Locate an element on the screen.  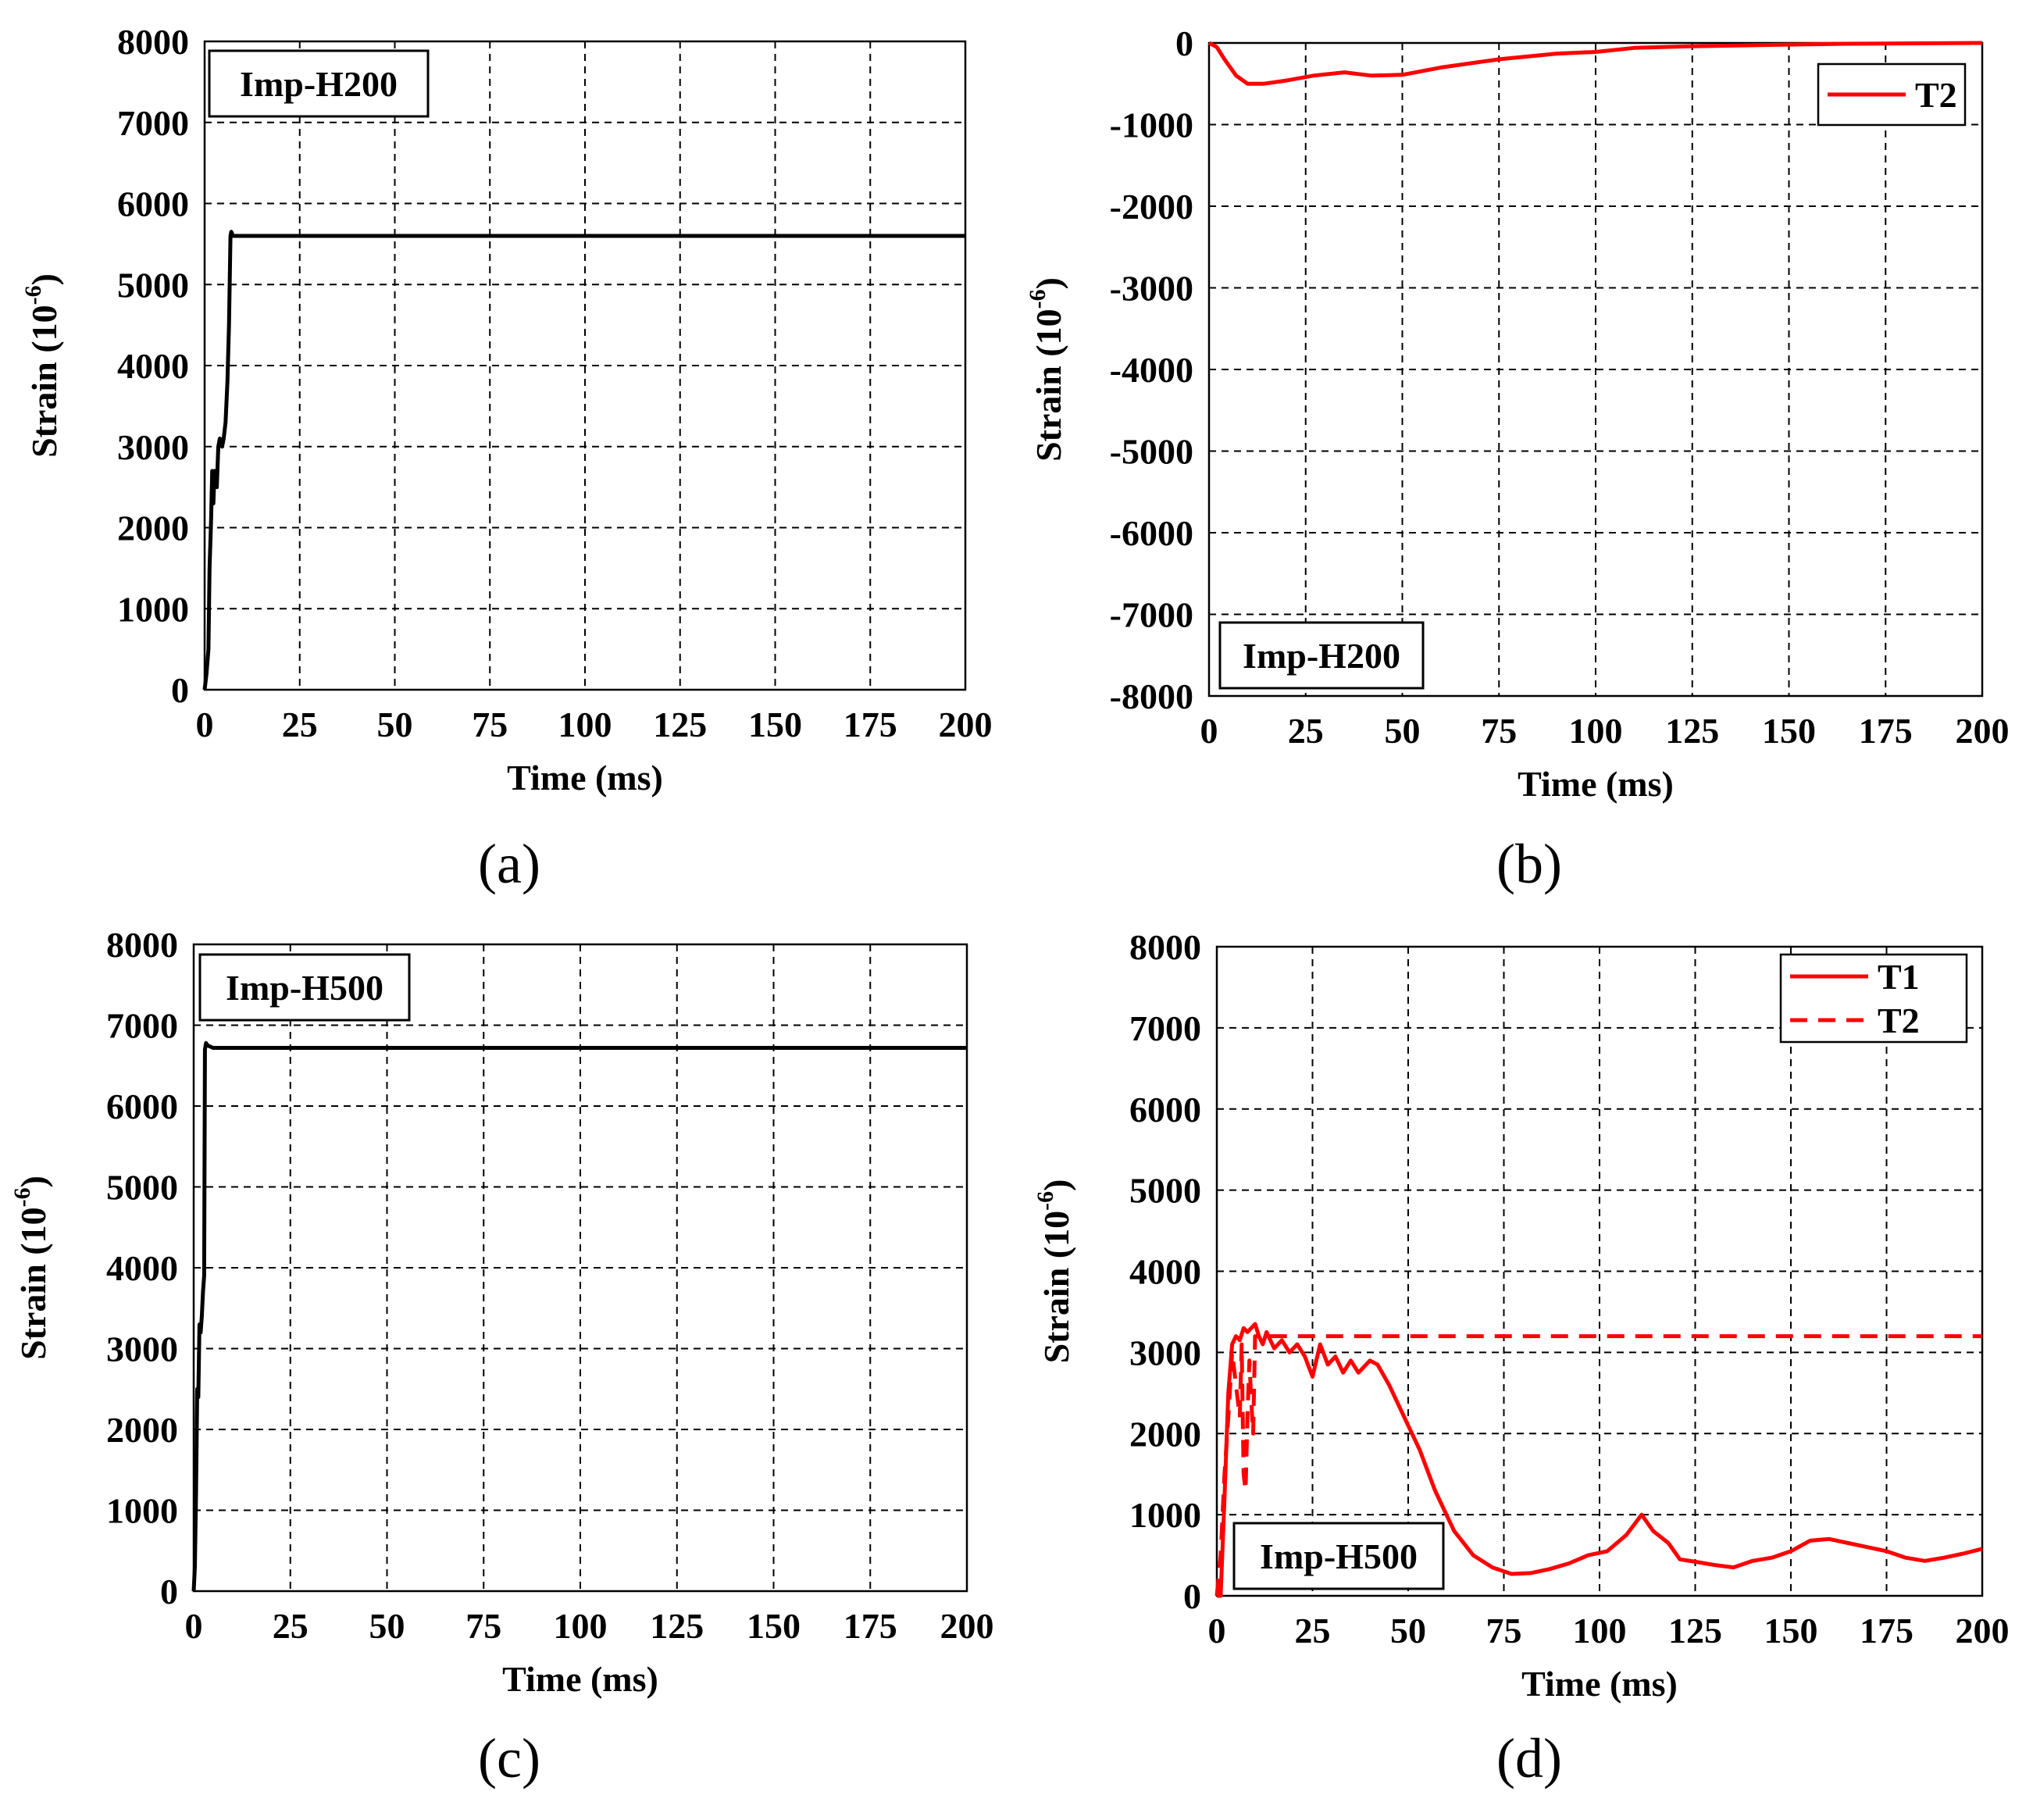
series-line-c is located at coordinates (579, 1316).